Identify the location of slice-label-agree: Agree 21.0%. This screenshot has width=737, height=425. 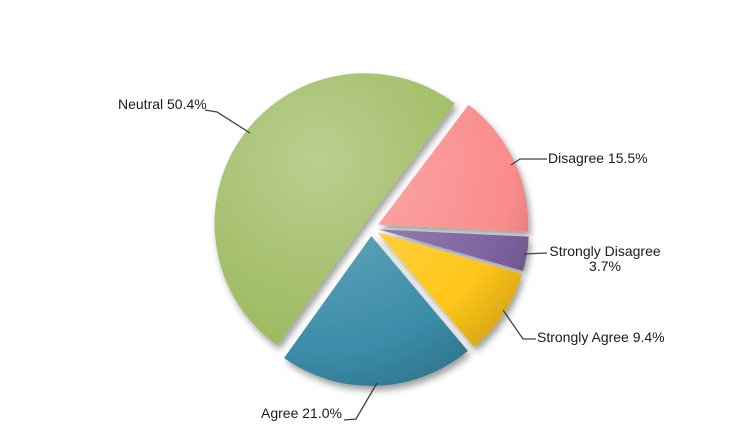
(301, 413).